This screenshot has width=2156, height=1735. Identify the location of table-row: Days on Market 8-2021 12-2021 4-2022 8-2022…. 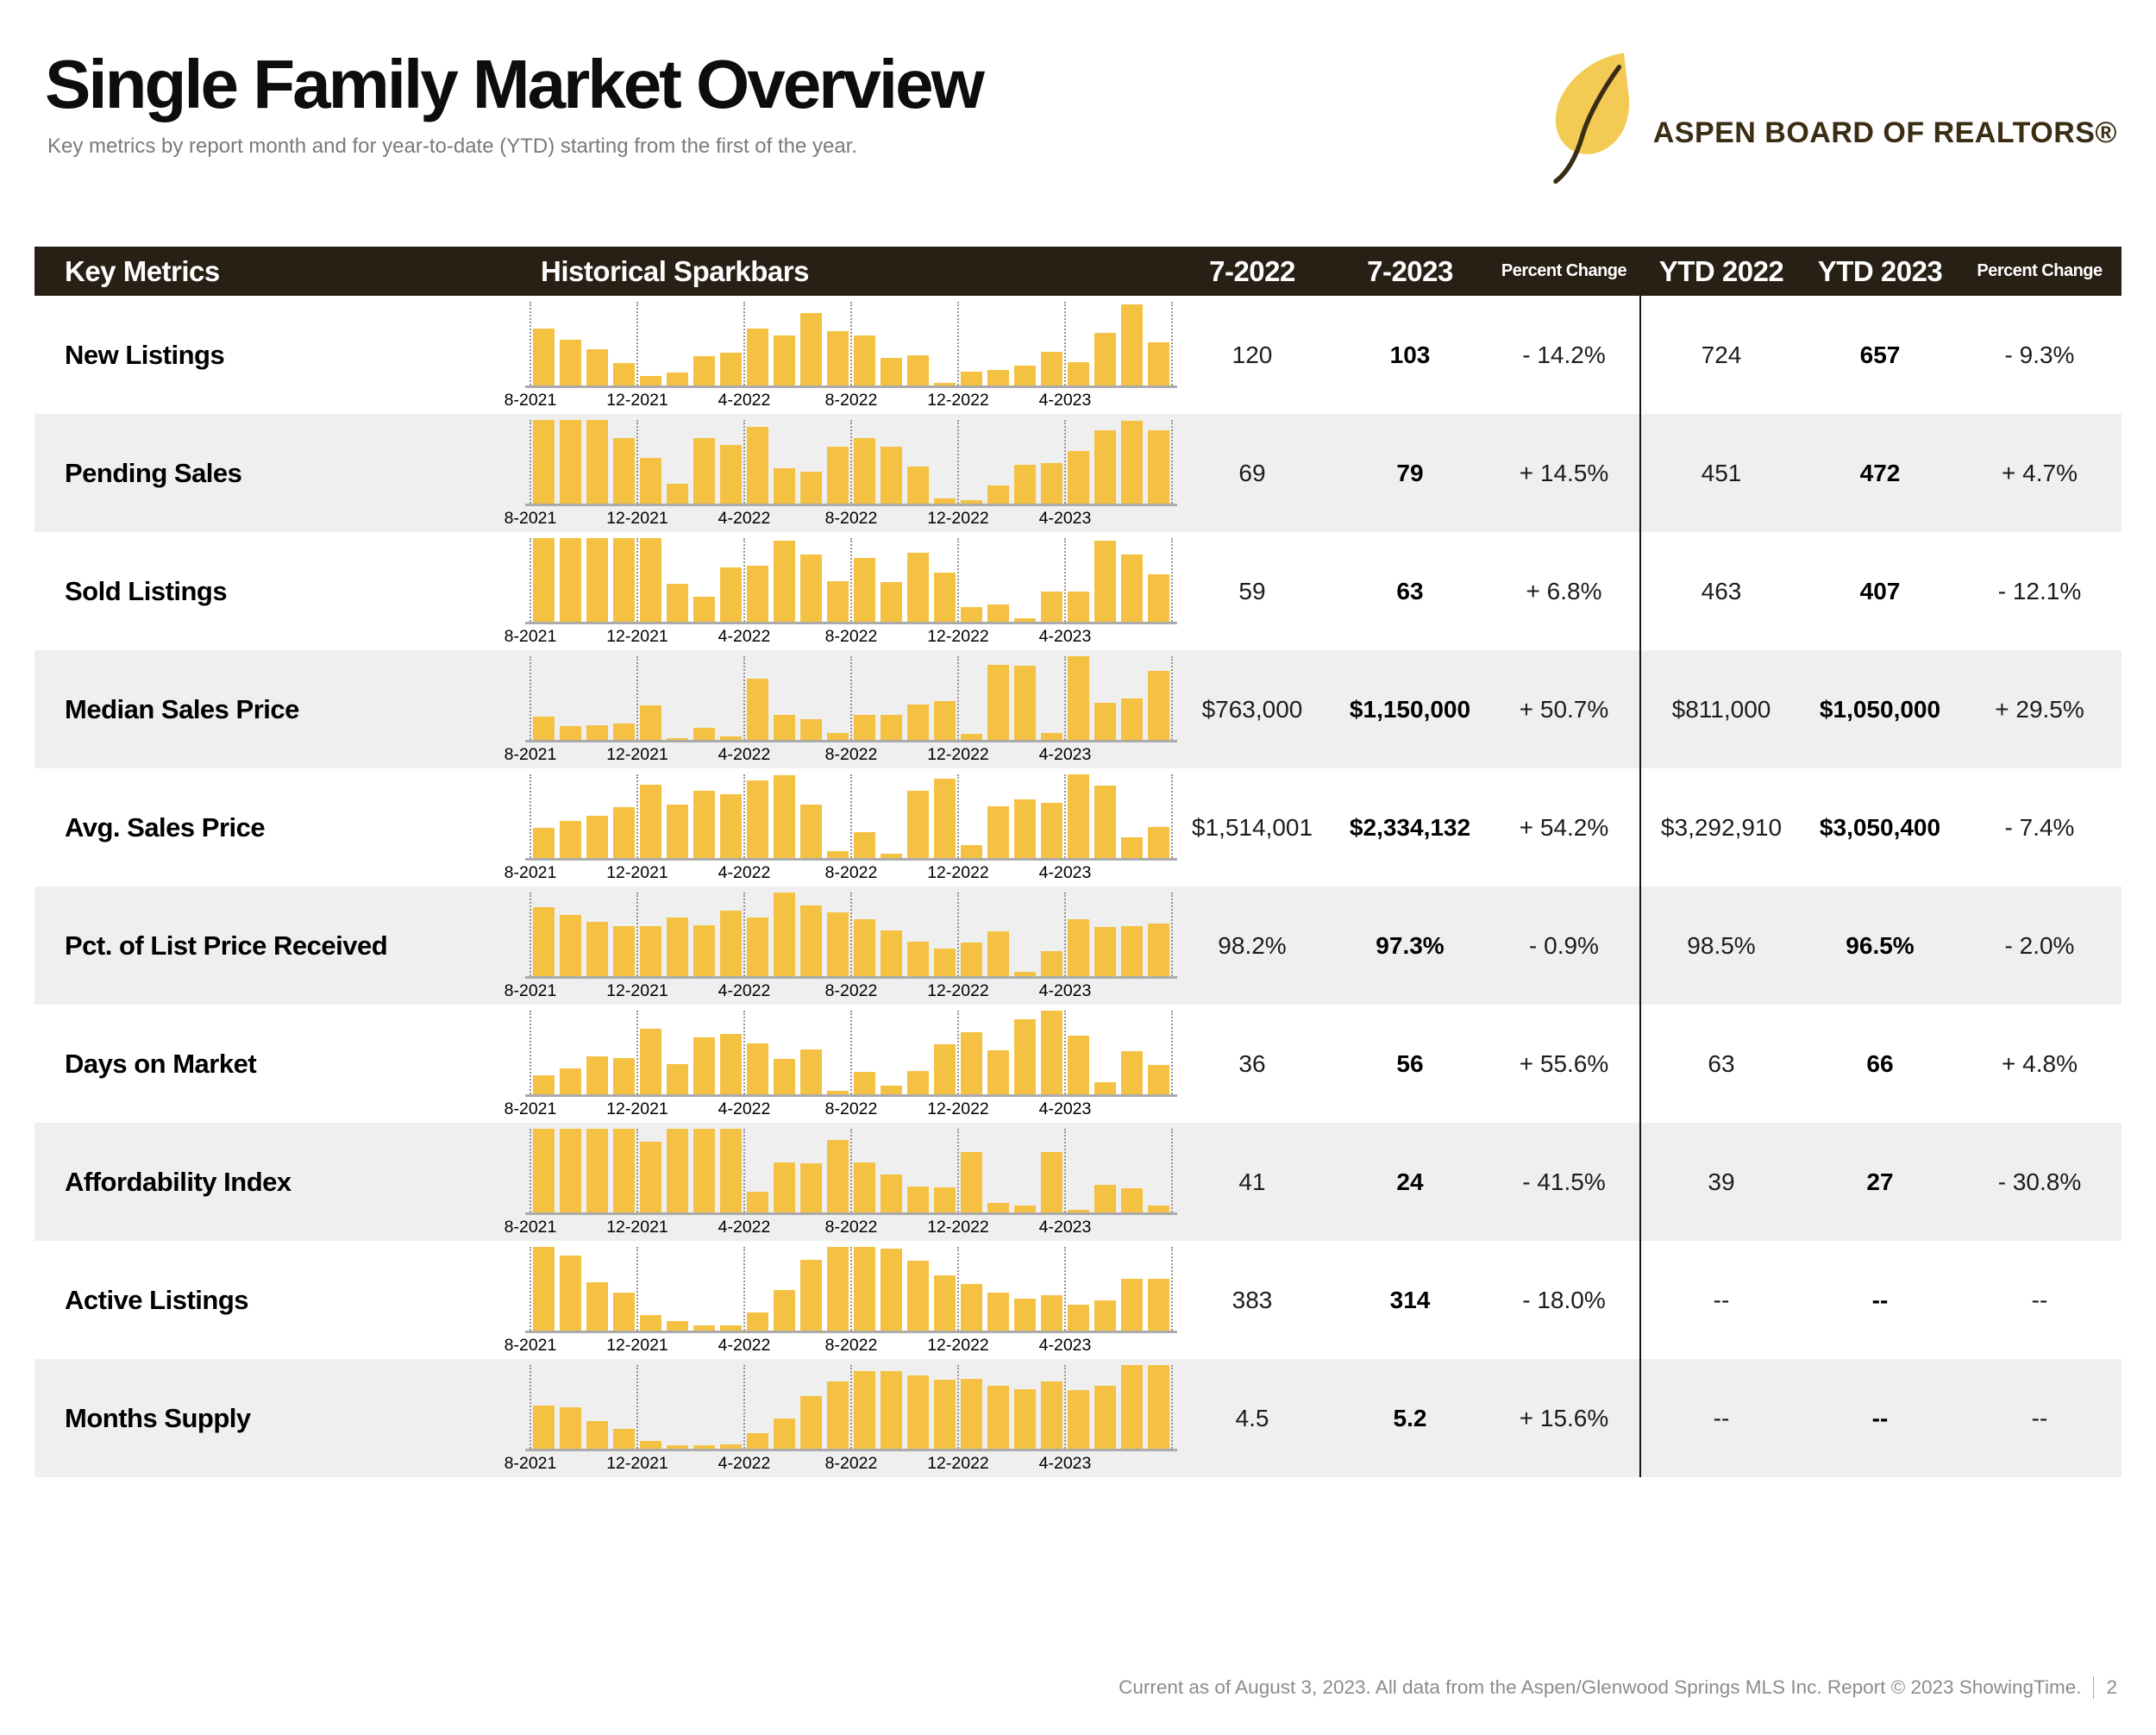
(1078, 1064).